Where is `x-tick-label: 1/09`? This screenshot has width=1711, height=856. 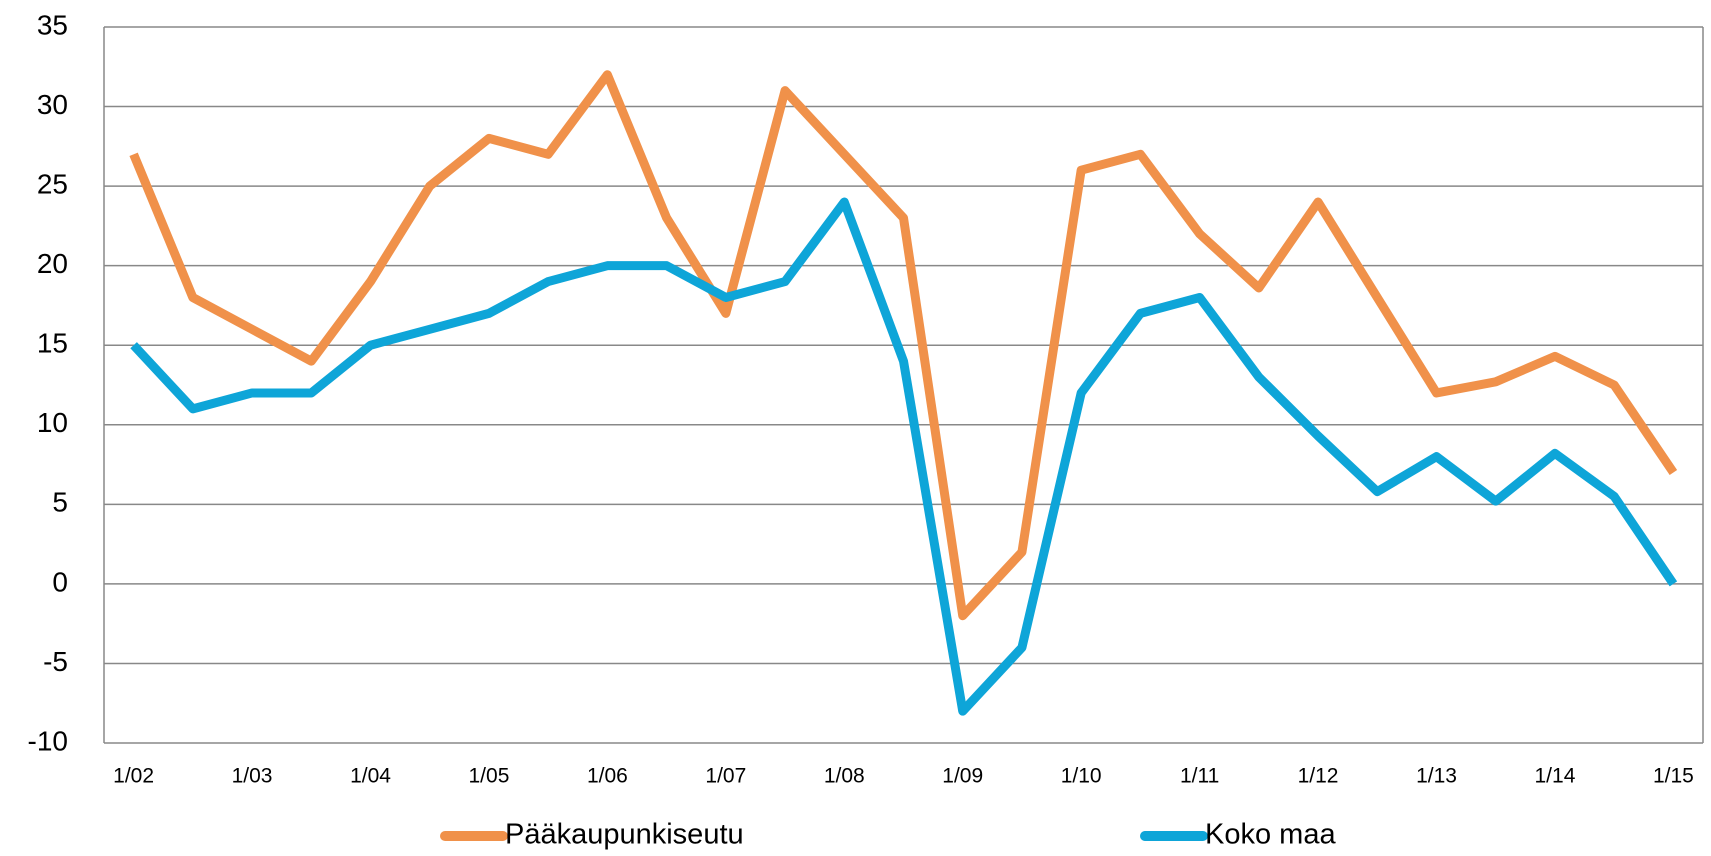 x-tick-label: 1/09 is located at coordinates (962, 776).